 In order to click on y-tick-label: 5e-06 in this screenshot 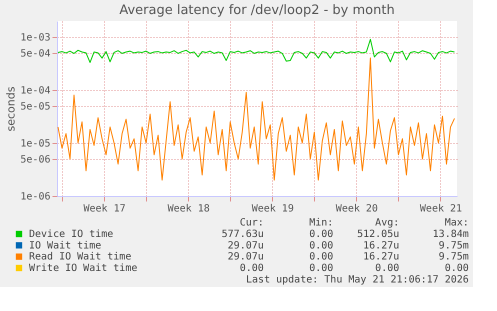, I will do `click(35, 160)`.